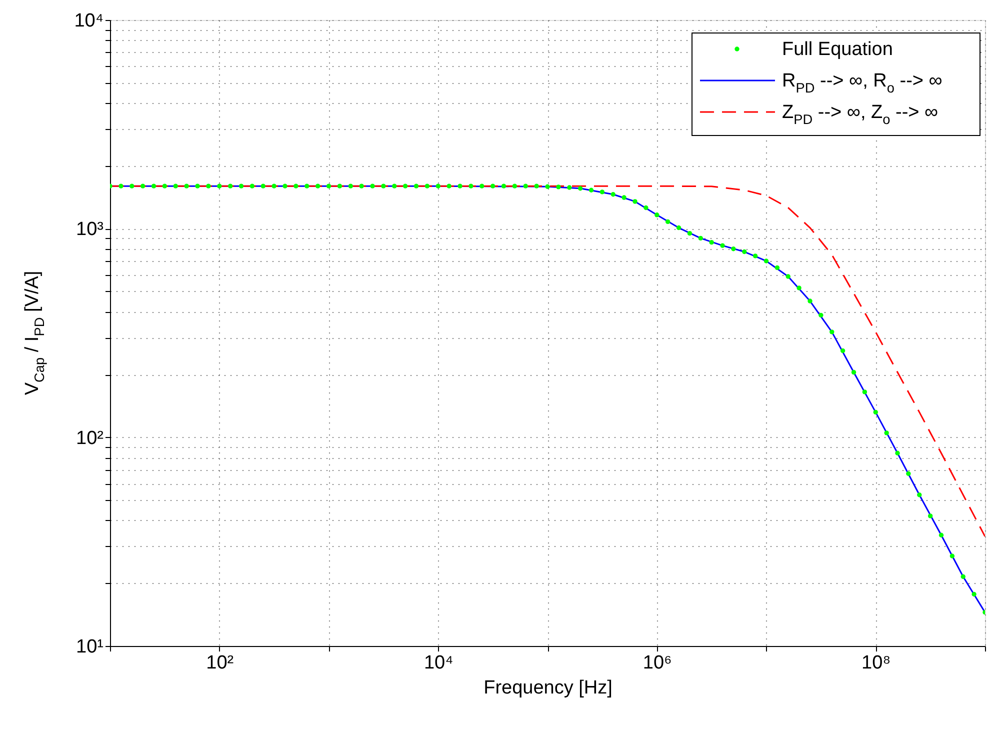 This screenshot has width=995, height=730. I want to click on x-tick-label: 10⁴, so click(439, 663).